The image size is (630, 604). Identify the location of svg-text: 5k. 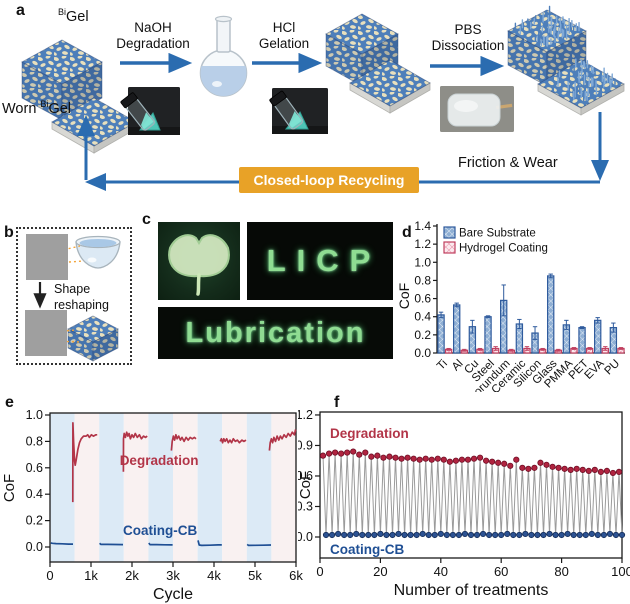
(255, 575).